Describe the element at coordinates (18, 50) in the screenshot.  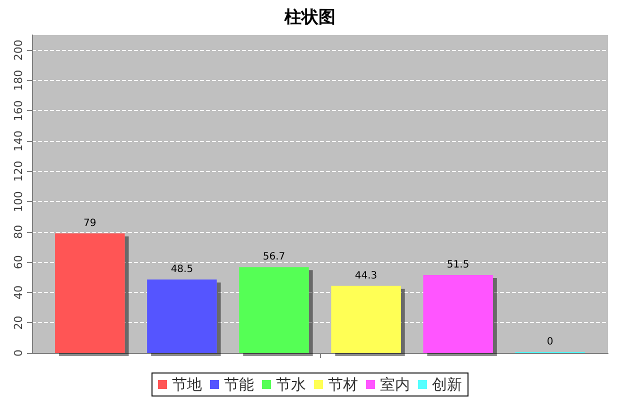
I see `y-tick-label: 200` at that location.